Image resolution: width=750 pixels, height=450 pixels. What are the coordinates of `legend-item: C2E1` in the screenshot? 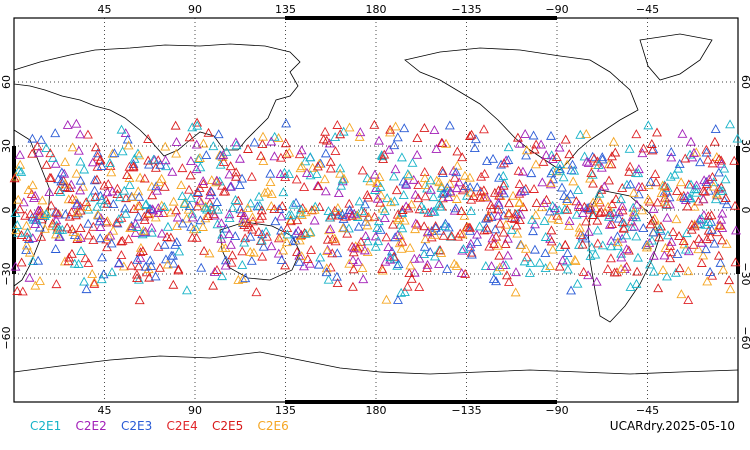 It's located at (45, 426).